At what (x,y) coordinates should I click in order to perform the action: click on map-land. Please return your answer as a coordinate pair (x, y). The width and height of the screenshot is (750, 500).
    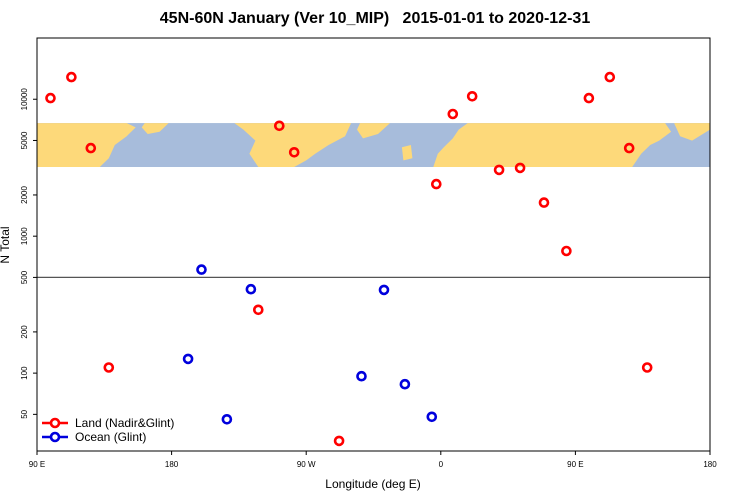
    Looking at the image, I should click on (373, 145).